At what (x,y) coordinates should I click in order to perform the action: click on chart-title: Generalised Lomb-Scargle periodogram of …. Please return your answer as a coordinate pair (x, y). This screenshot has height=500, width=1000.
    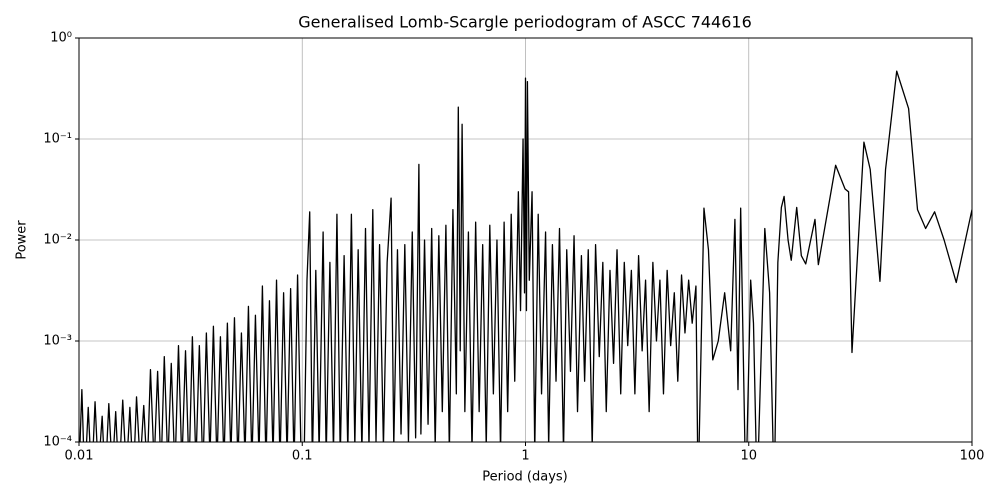
    Looking at the image, I should click on (525, 22).